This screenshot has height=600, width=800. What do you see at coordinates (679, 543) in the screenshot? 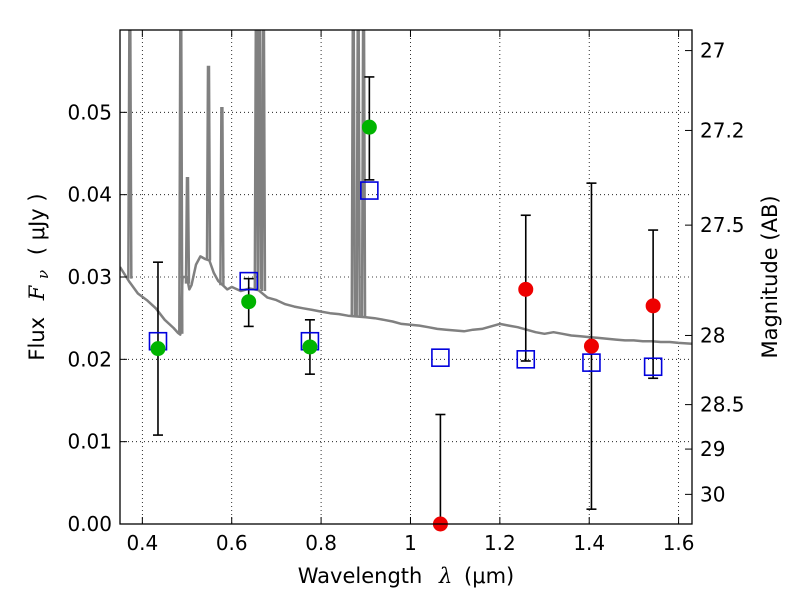
I see `x-tick-label: 1.6` at bounding box center [679, 543].